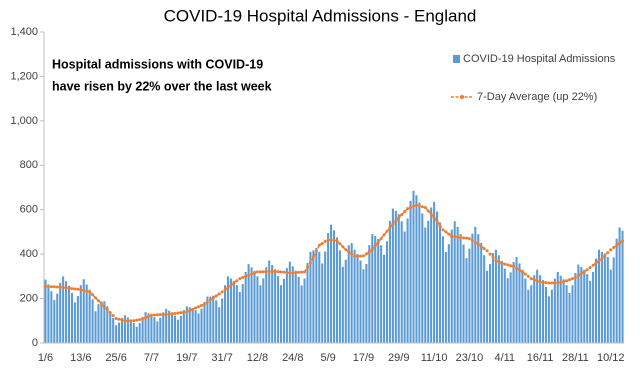 This screenshot has width=640, height=378. Describe the element at coordinates (611, 358) in the screenshot. I see `x-tick-label: 10/12` at that location.